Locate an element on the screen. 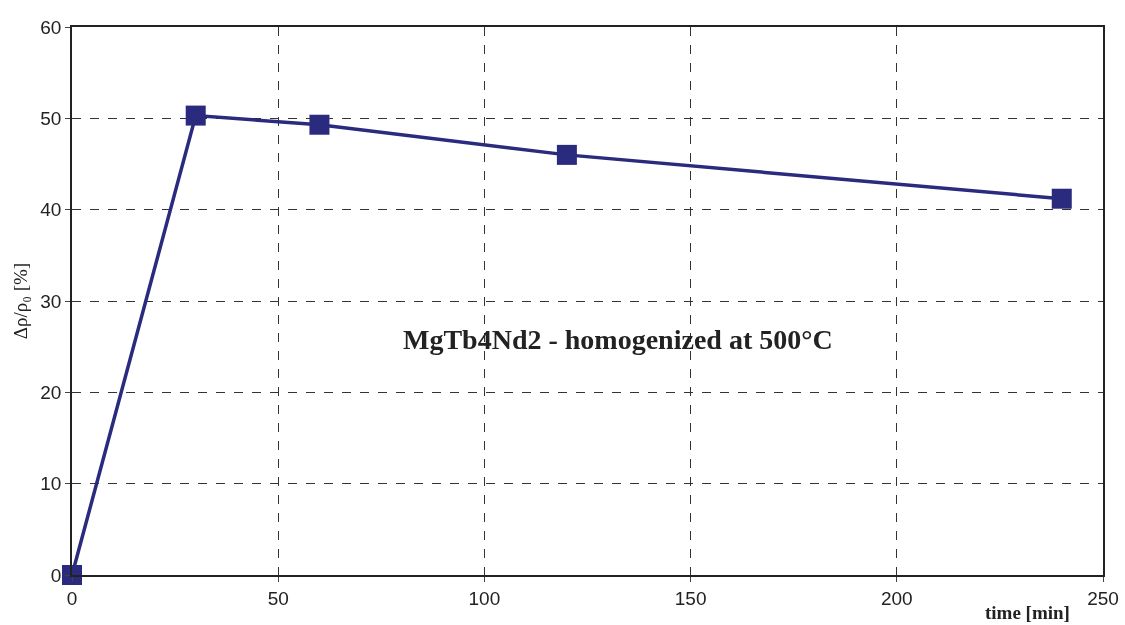  x-tick-label: 150 is located at coordinates (690, 598).